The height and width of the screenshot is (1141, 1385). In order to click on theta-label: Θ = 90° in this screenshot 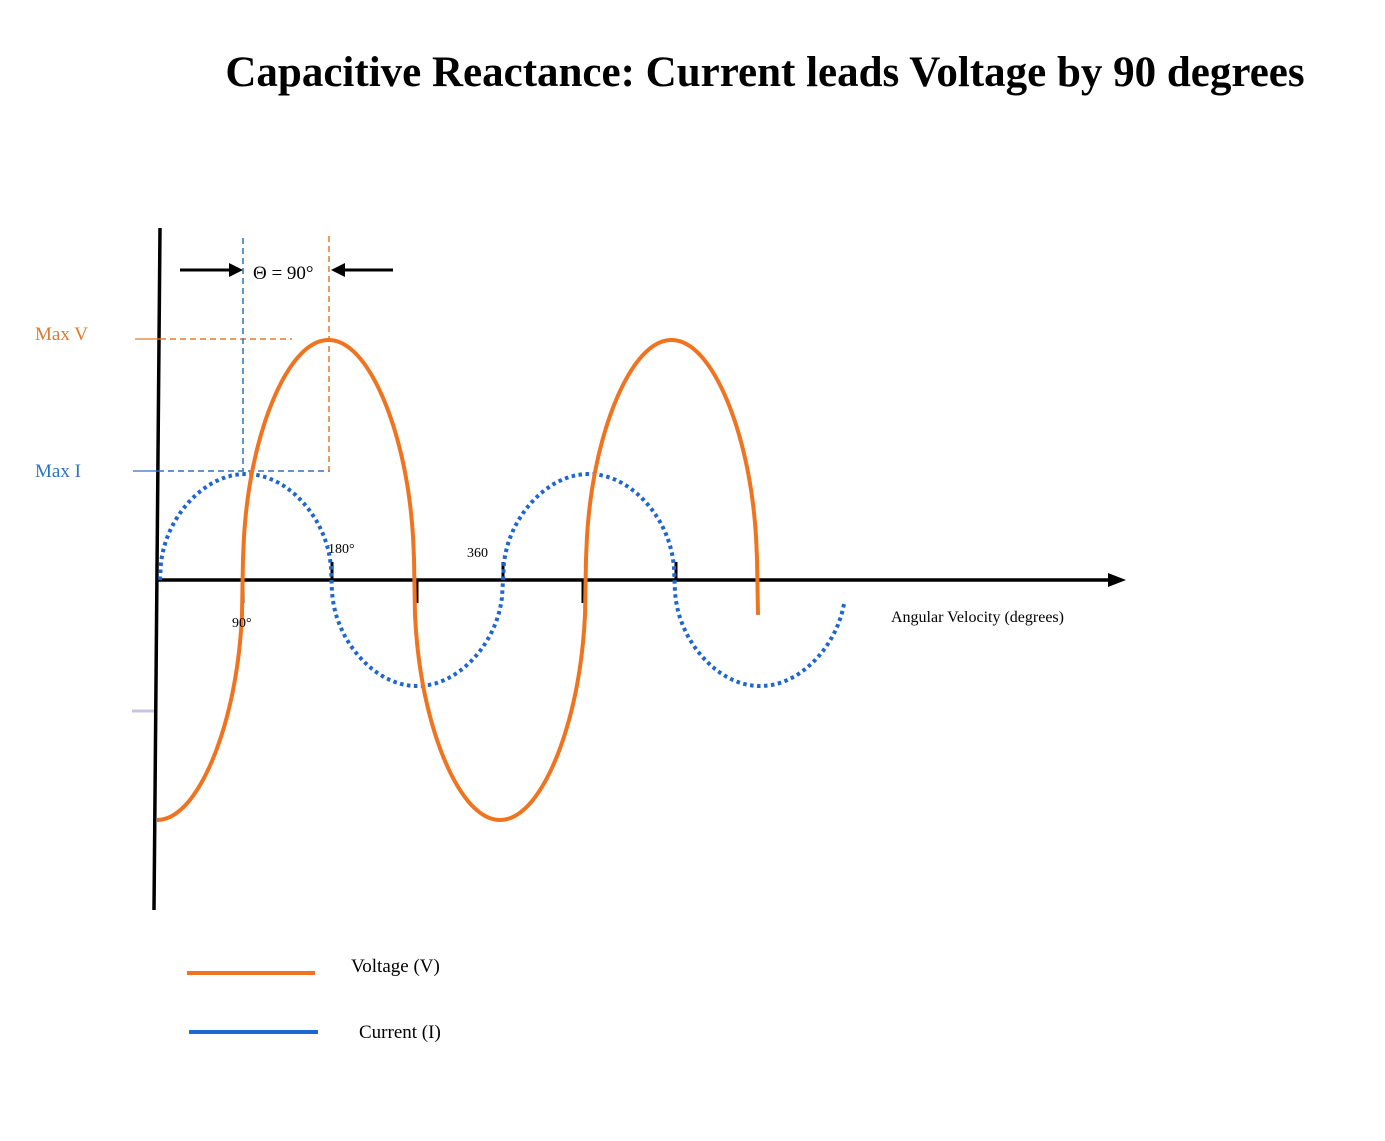, I will do `click(283, 273)`.